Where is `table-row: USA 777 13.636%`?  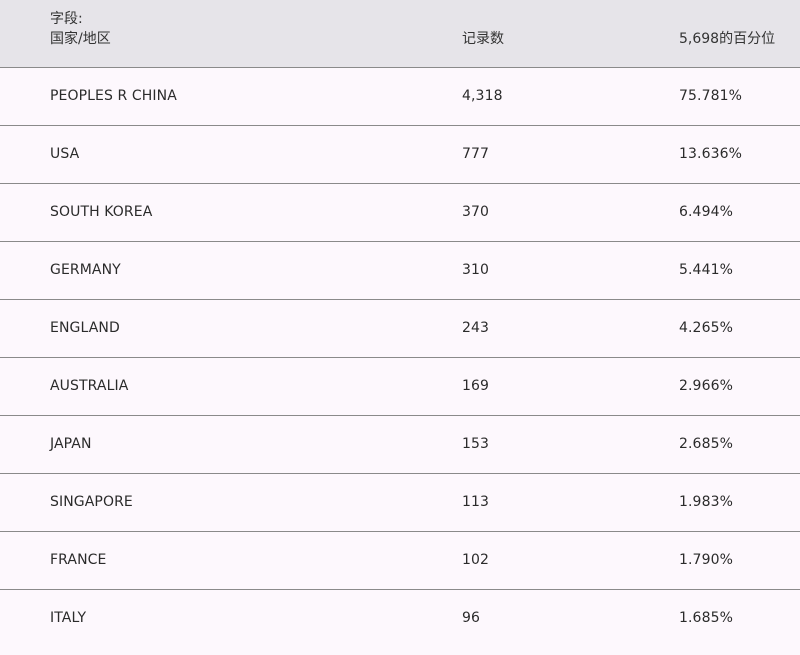
table-row: USA 777 13.636% is located at coordinates (400, 154).